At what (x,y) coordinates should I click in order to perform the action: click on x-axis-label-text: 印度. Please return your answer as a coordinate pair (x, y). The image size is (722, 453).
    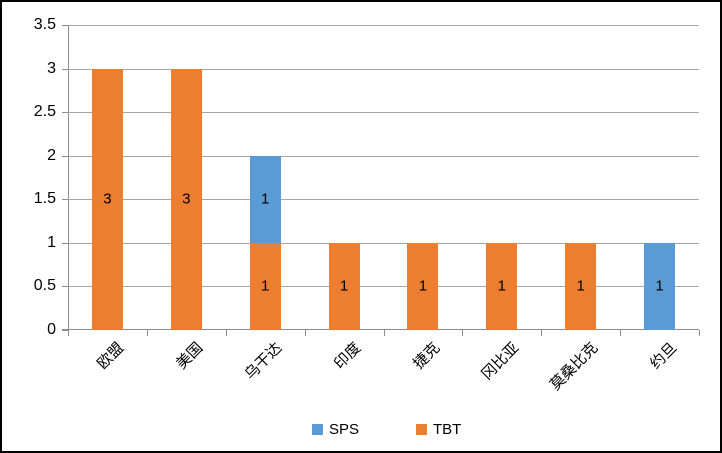
    Looking at the image, I should click on (348, 356).